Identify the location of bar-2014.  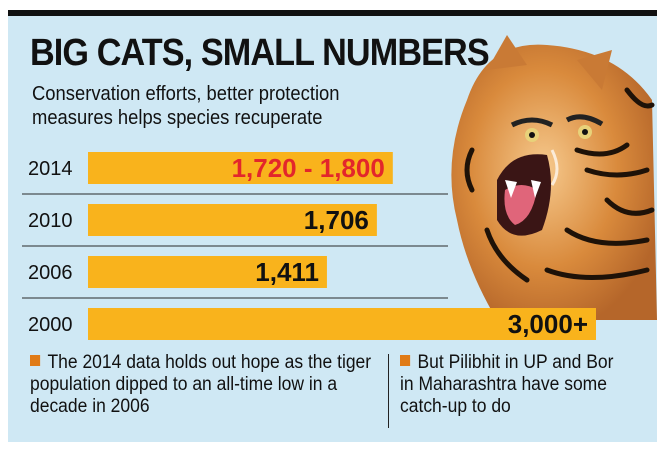
(240, 168).